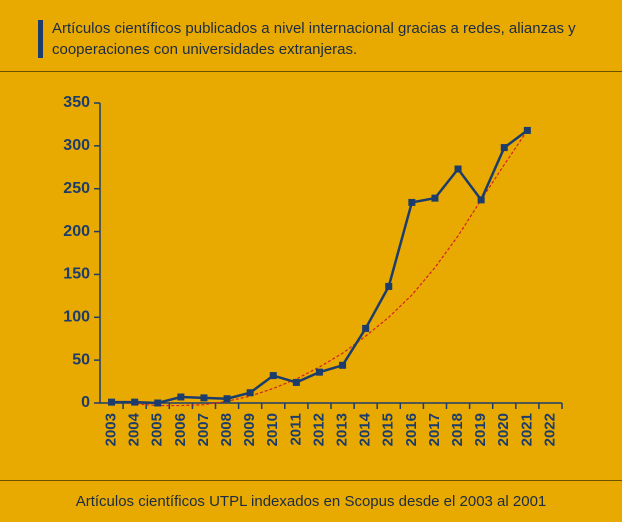 The width and height of the screenshot is (622, 523). What do you see at coordinates (180, 429) in the screenshot?
I see `x-tick-label: 2006` at bounding box center [180, 429].